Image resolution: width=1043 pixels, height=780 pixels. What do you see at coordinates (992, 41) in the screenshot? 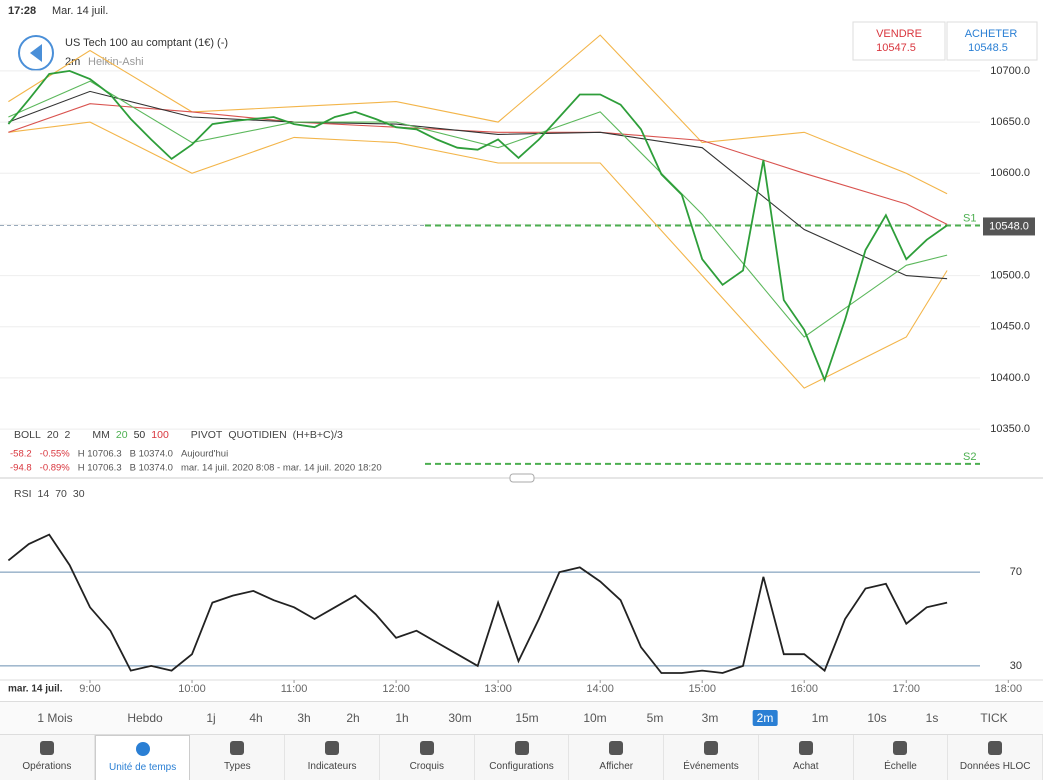
I see `buy-button` at bounding box center [992, 41].